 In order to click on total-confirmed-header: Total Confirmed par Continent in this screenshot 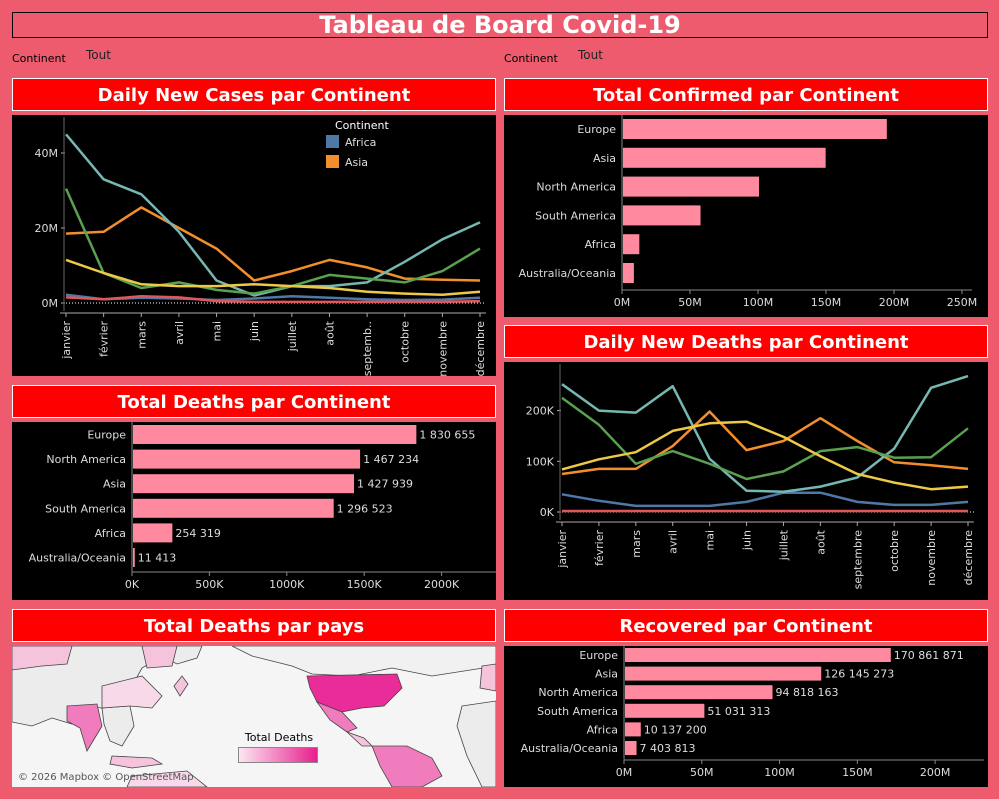, I will do `click(746, 94)`.